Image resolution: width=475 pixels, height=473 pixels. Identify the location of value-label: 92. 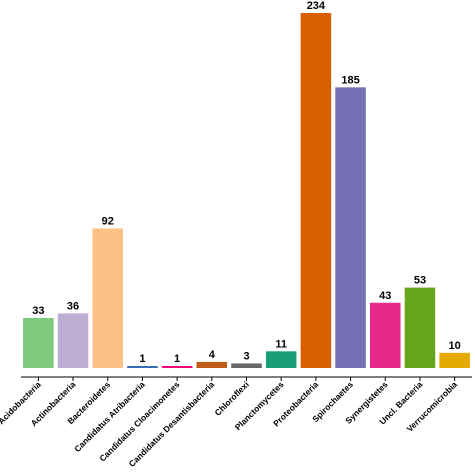
(108, 221).